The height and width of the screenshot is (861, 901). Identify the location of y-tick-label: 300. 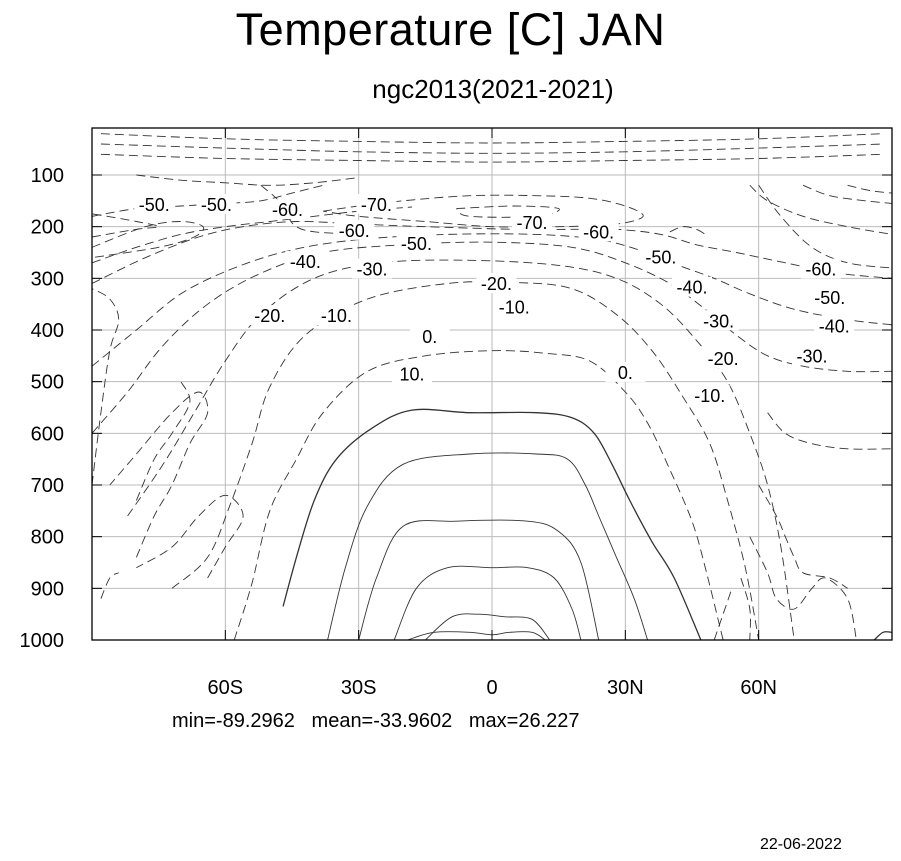
(47, 279).